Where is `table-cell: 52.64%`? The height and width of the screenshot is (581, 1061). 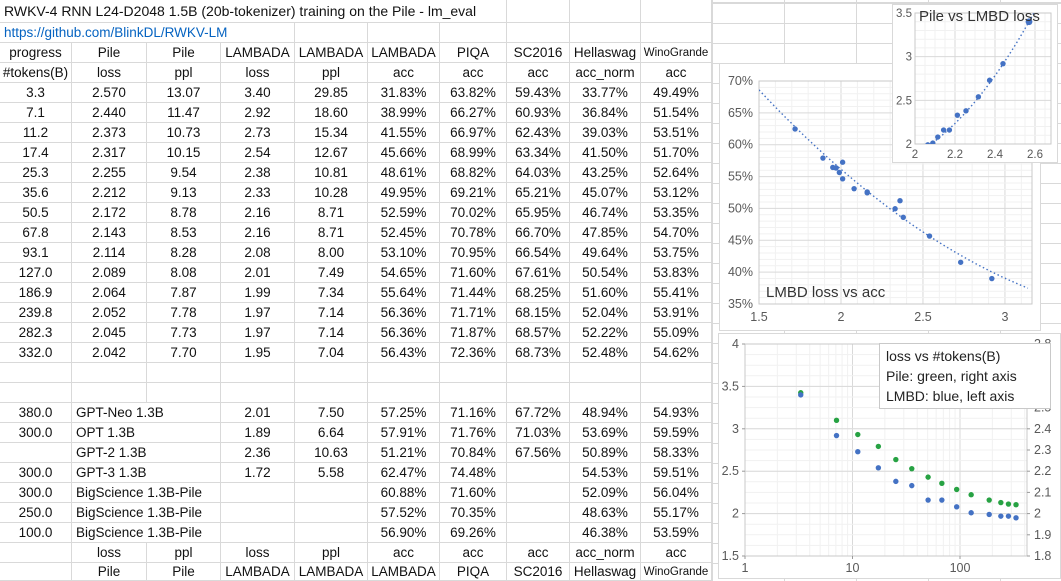
table-cell: 52.64% is located at coordinates (676, 173).